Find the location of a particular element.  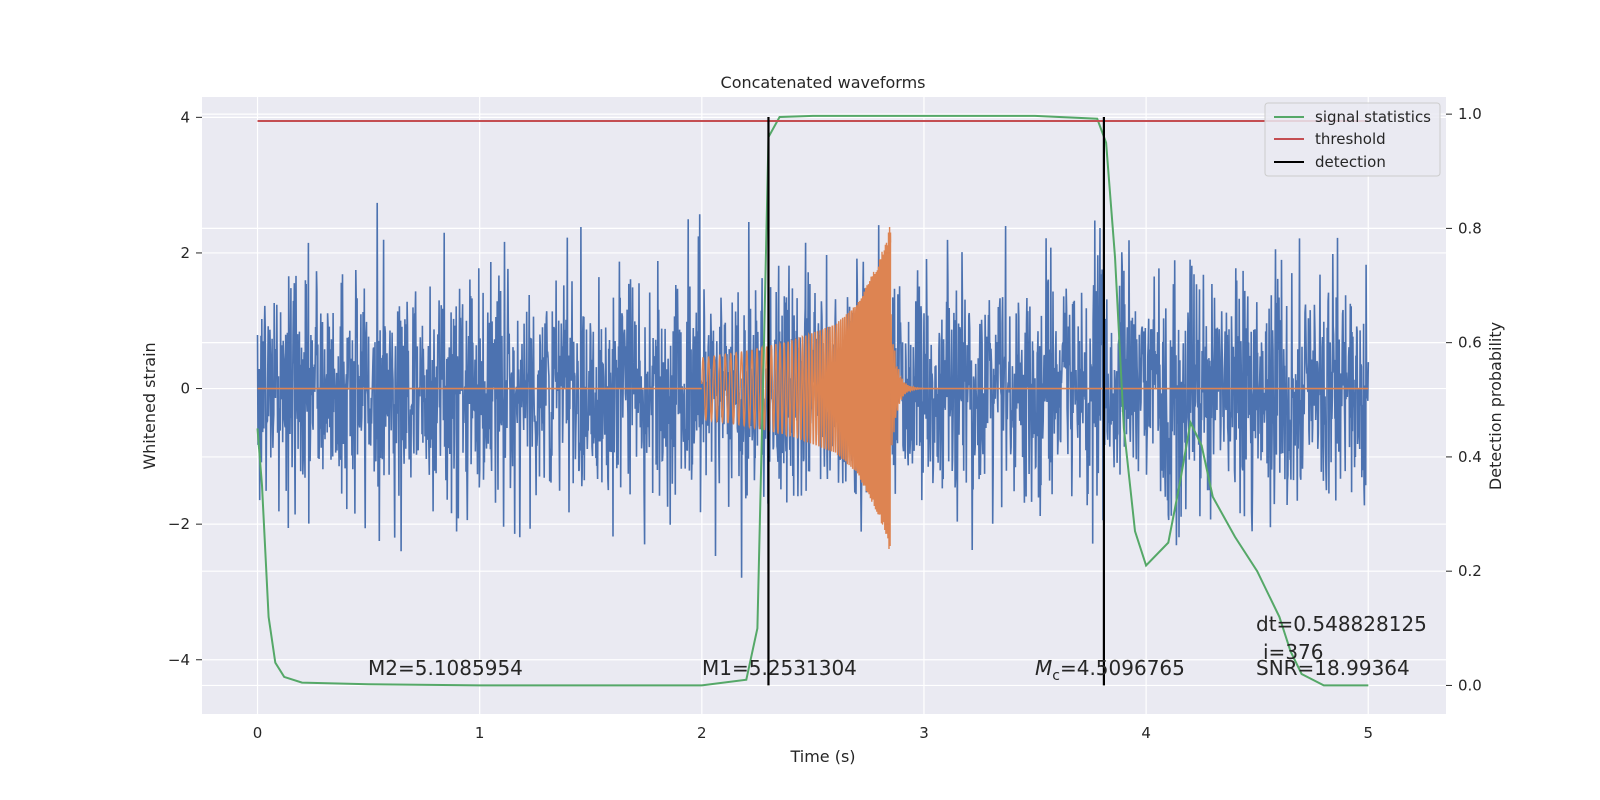

x-tick-label: 2 is located at coordinates (702, 733).